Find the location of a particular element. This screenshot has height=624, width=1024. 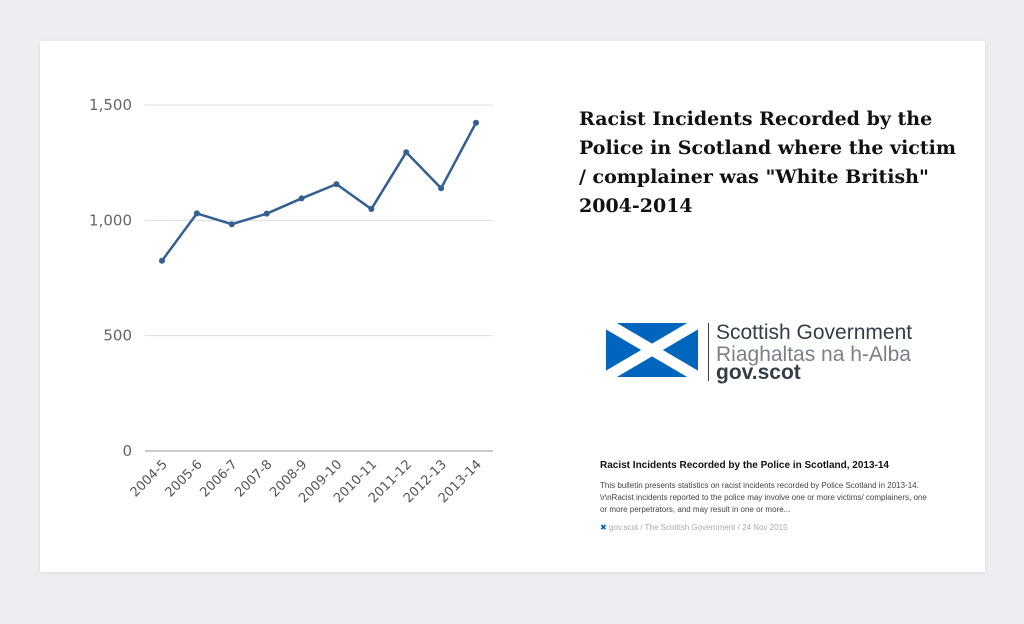

date: 24 Nov 2015 is located at coordinates (765, 527).